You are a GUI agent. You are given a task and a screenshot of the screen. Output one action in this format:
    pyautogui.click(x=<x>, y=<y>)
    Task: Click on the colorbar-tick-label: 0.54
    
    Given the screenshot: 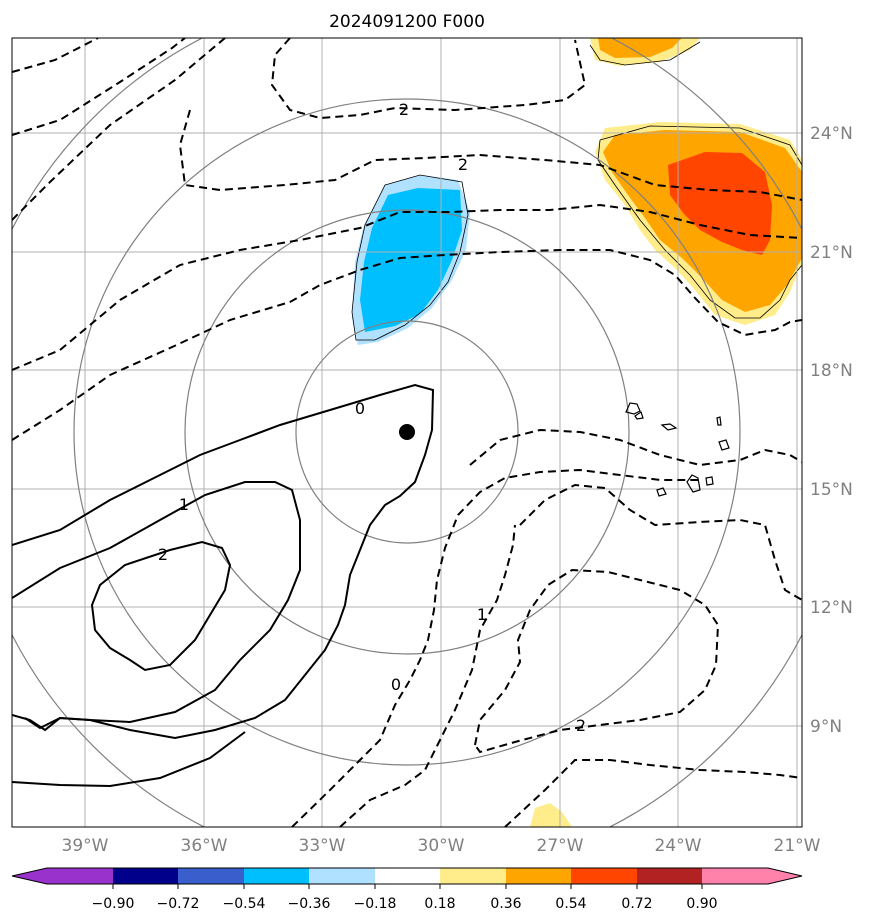 What is the action you would take?
    pyautogui.click(x=570, y=904)
    